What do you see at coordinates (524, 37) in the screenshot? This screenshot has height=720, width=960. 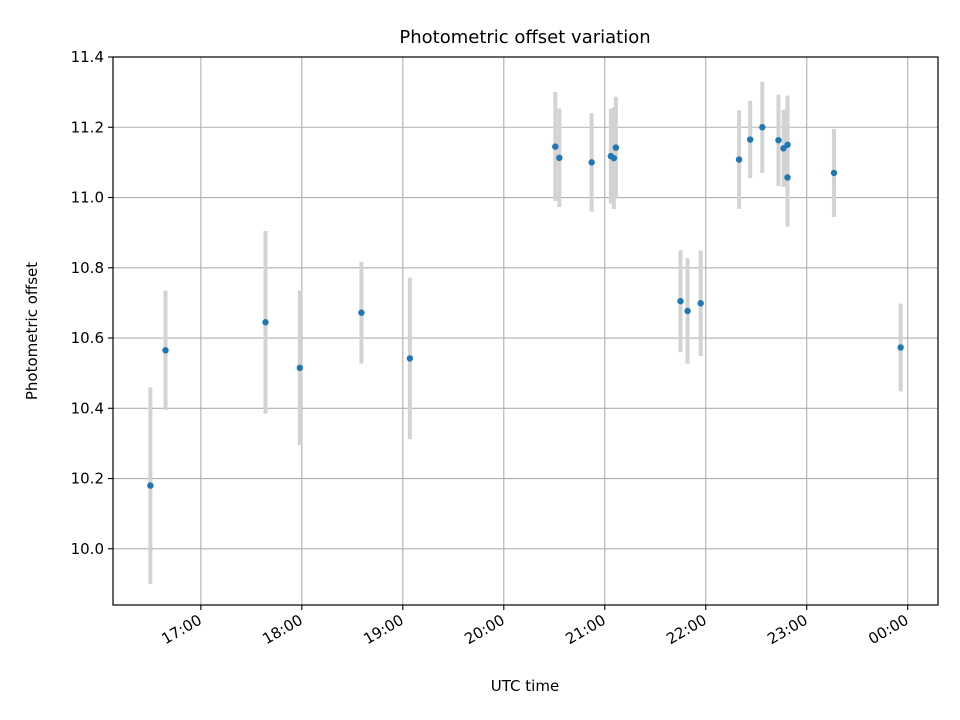 I see `chart-title: Photometric offset variation` at bounding box center [524, 37].